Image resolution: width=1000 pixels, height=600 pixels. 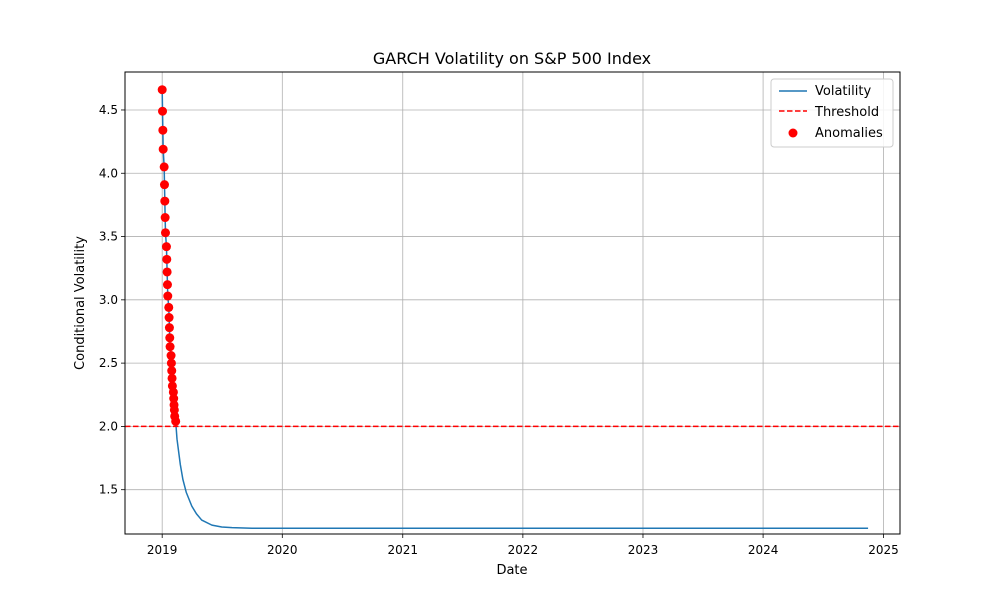 I want to click on chart-title: GARCH Volatility on S&P 500 Index, so click(x=512, y=58).